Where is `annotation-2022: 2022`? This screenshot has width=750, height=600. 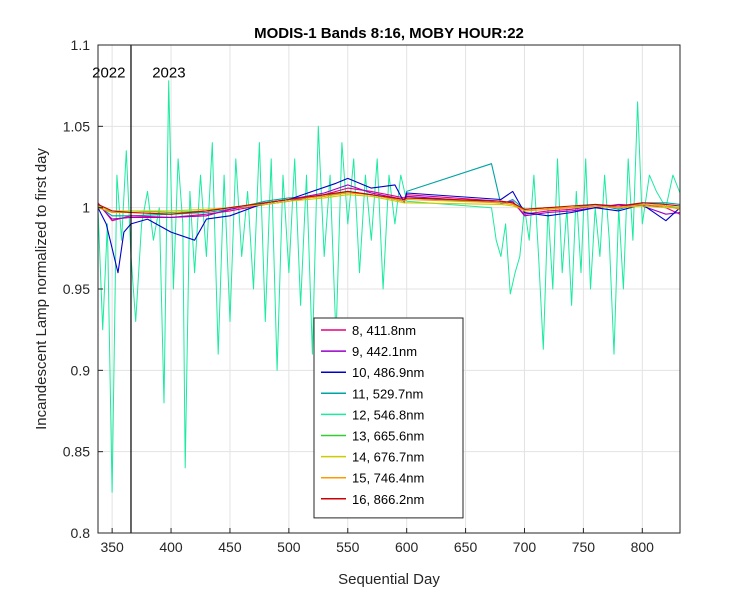
annotation-2022: 2022 is located at coordinates (108, 73).